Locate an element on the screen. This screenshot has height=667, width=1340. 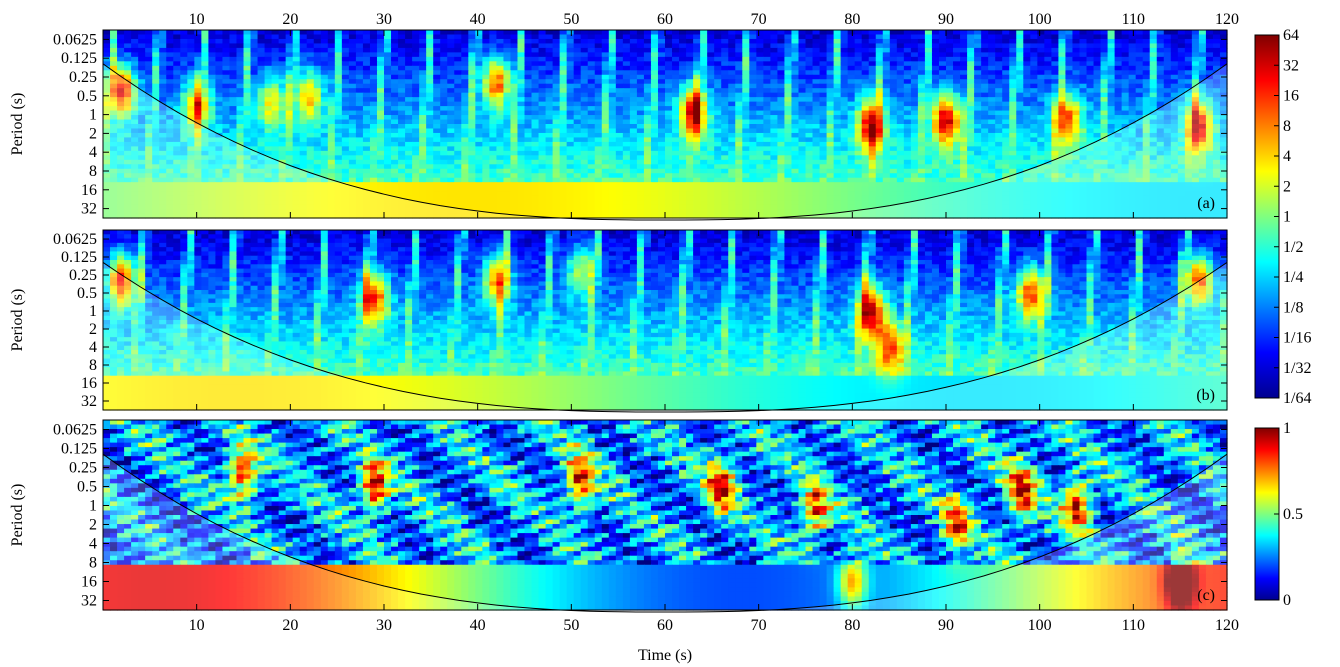
panel-label: (a) is located at coordinates (1206, 203).